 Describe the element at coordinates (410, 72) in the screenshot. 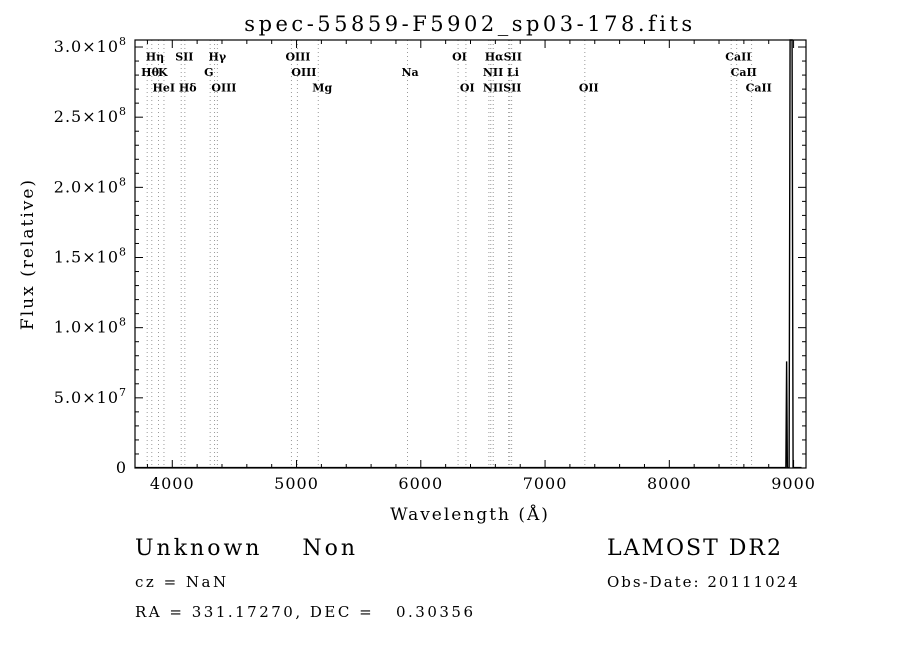

I see `spectral-line-label: Na` at that location.